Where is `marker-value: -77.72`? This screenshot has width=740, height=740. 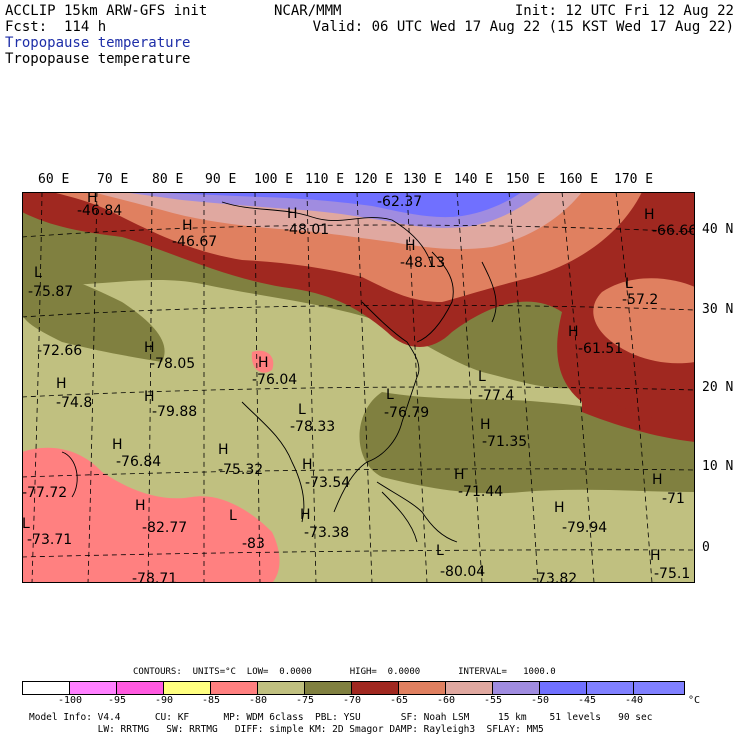 marker-value: -77.72 is located at coordinates (44, 493).